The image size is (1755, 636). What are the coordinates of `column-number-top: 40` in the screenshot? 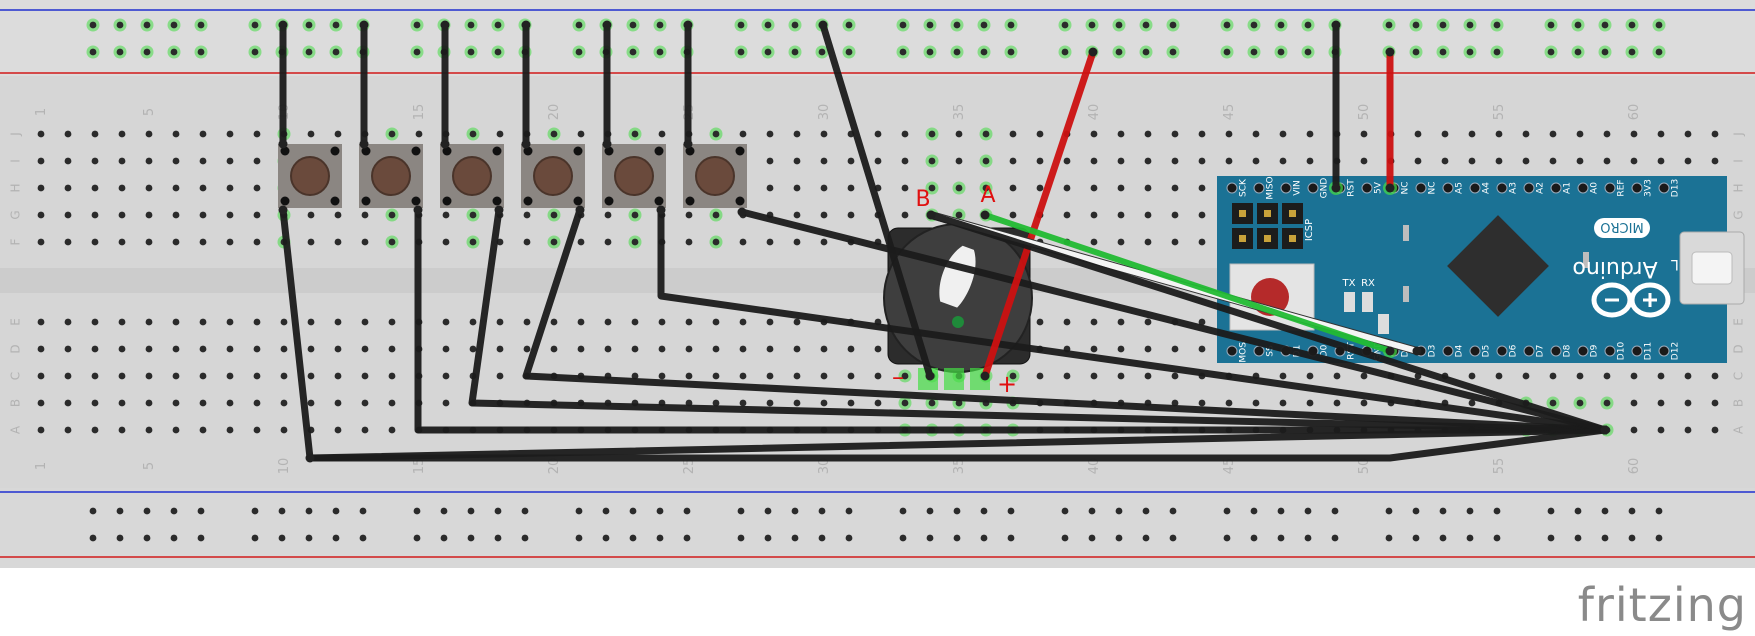 It's located at (1094, 112).